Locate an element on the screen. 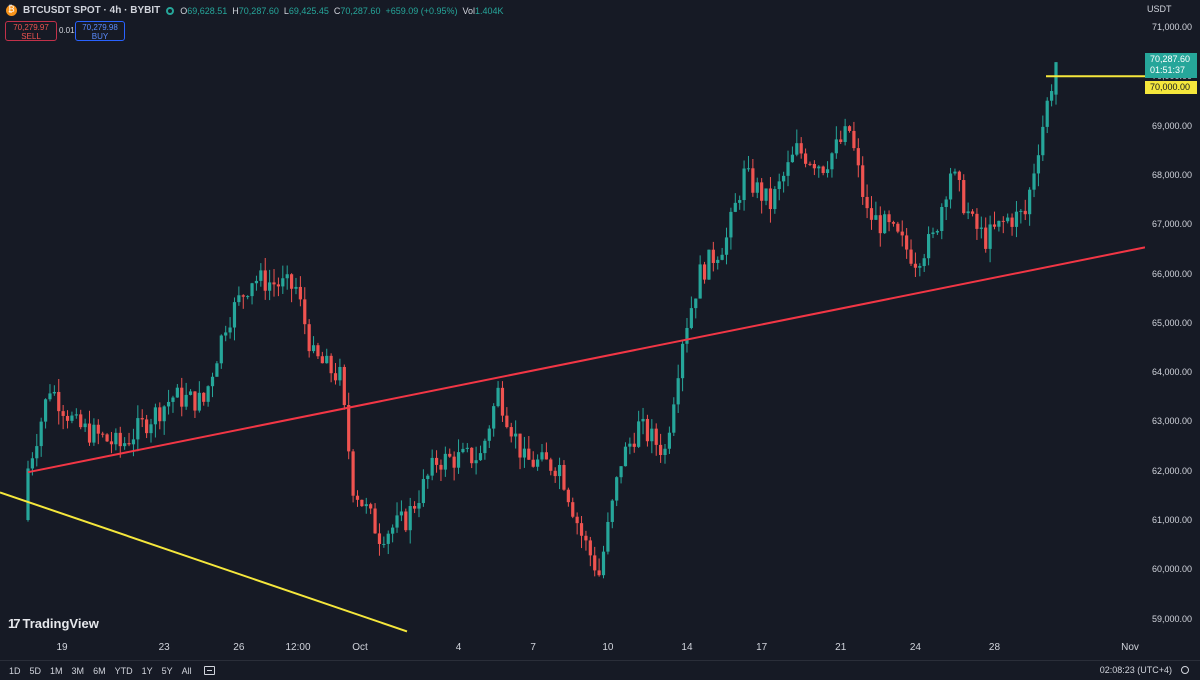 This screenshot has width=1200, height=680. time-axis-label: 14 is located at coordinates (687, 647).